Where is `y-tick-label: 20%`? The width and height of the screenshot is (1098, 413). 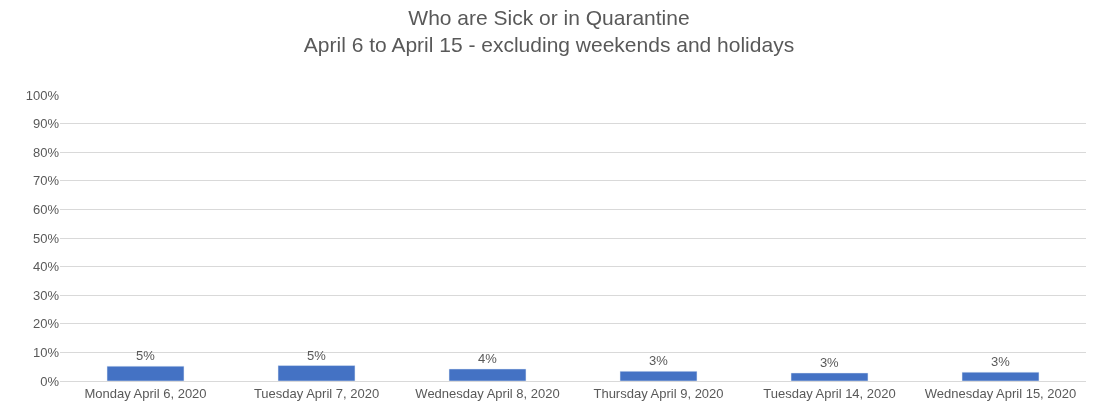 y-tick-label: 20% is located at coordinates (46, 324).